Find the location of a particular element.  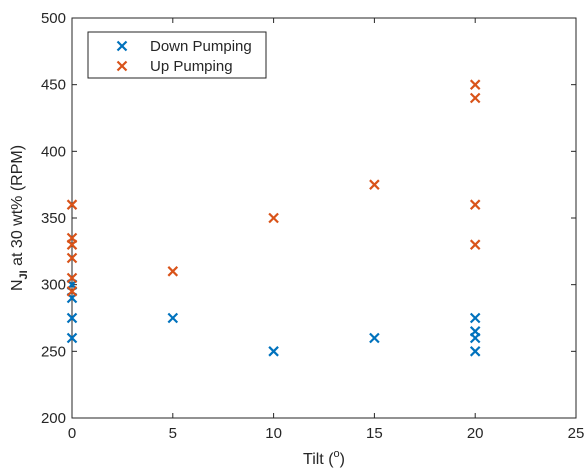

legend-label: Up Pumping is located at coordinates (191, 66).